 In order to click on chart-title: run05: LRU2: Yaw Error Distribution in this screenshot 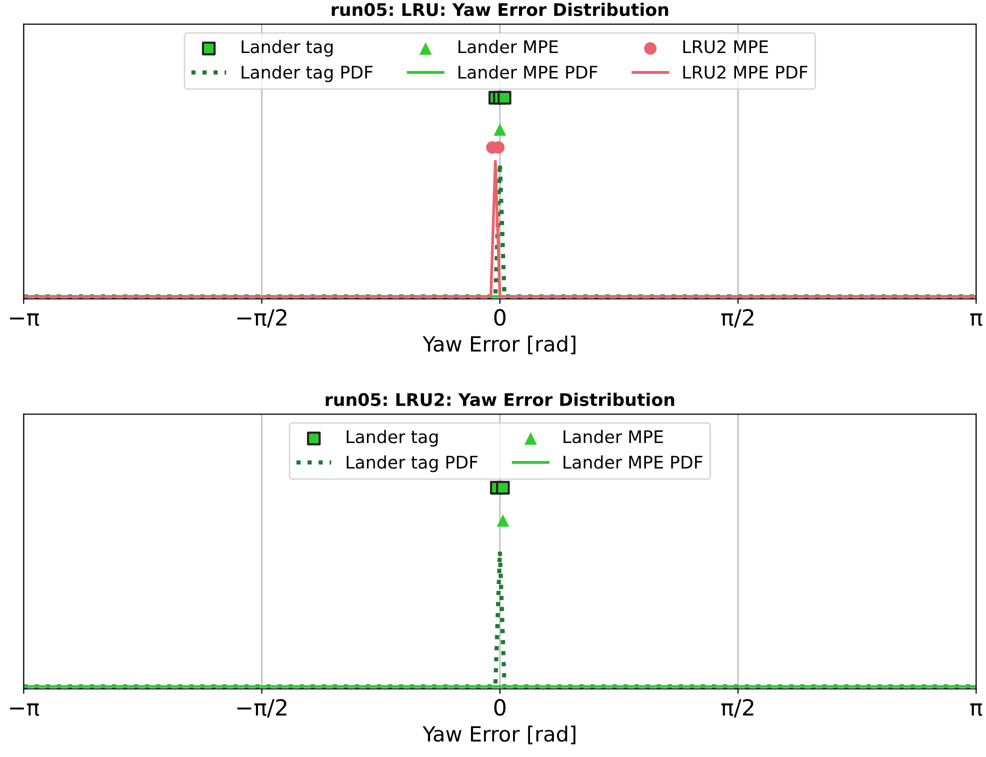, I will do `click(500, 399)`.